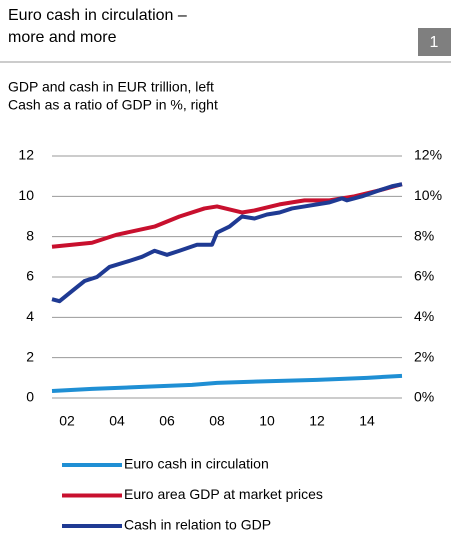 The width and height of the screenshot is (451, 536). I want to click on x-tick-label: 04, so click(117, 421).